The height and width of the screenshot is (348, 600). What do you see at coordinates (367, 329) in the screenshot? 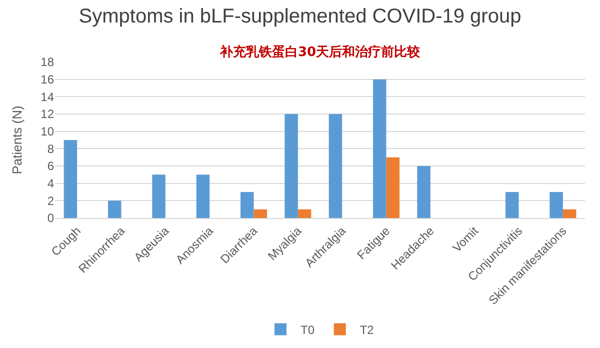
I see `legend-label: T2` at bounding box center [367, 329].